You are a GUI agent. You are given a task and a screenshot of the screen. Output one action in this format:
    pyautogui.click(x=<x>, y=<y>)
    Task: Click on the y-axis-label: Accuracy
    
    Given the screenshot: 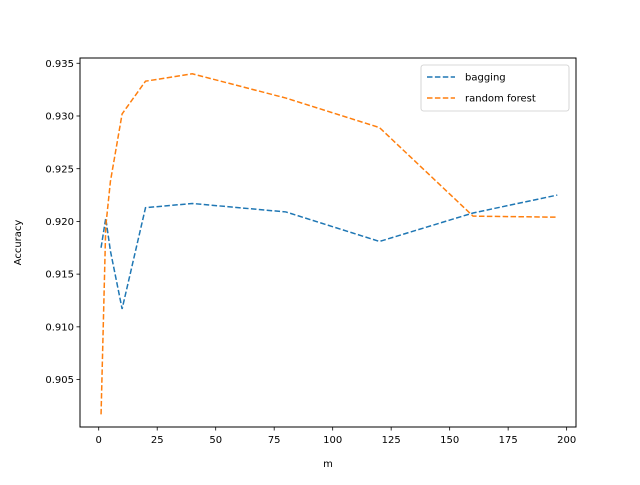 What is the action you would take?
    pyautogui.click(x=18, y=243)
    